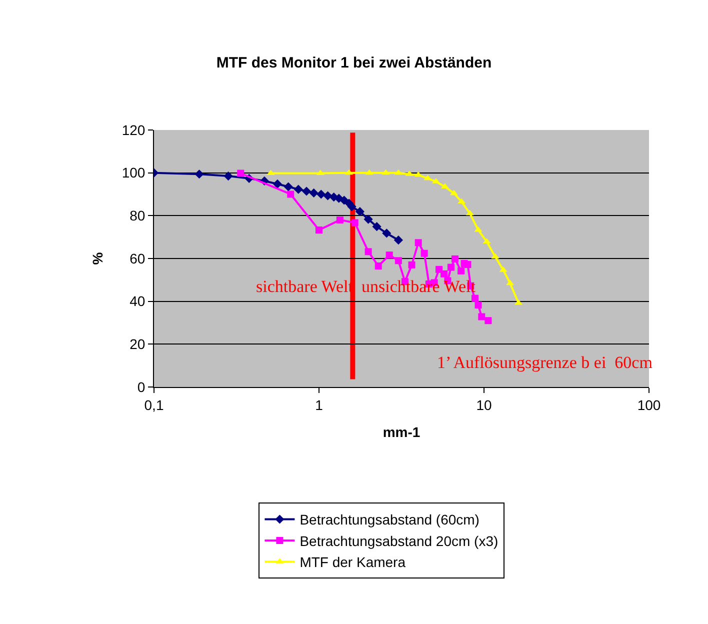 This screenshot has width=708, height=624. I want to click on annotation: 1’ Auflösungsgrenze b ei 60cm, so click(544, 362).